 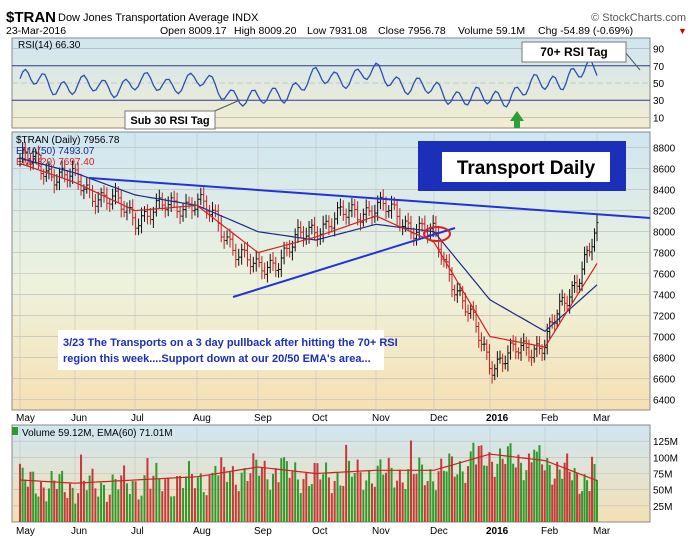 I want to click on x-axis-middle: May Jun Jul Aug Sep Oct Nov Dec 2016 Feb Mar, so click(x=313, y=418).